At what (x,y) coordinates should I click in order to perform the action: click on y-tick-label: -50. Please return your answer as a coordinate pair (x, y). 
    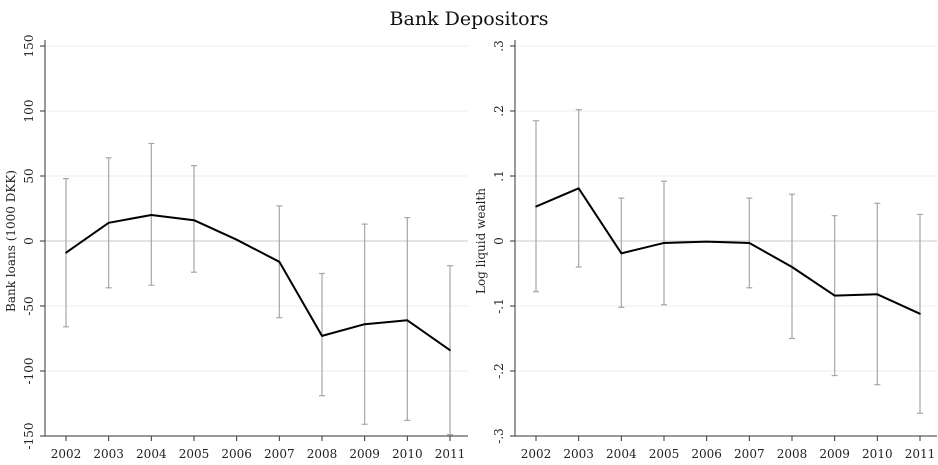
    Looking at the image, I should click on (29, 305).